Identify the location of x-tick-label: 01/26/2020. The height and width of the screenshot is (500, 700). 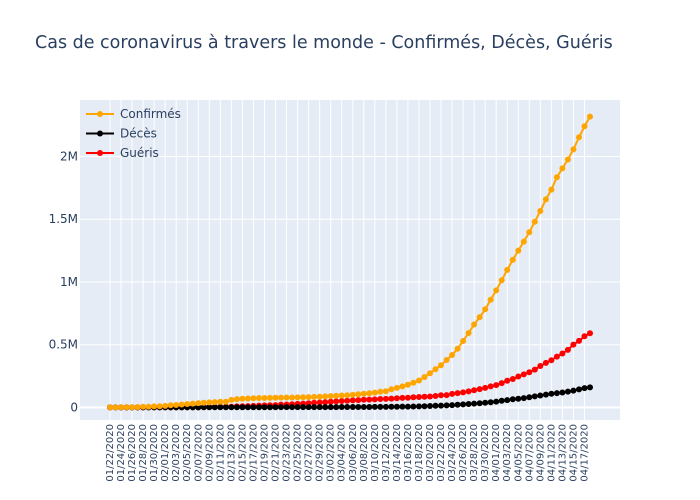
(132, 453).